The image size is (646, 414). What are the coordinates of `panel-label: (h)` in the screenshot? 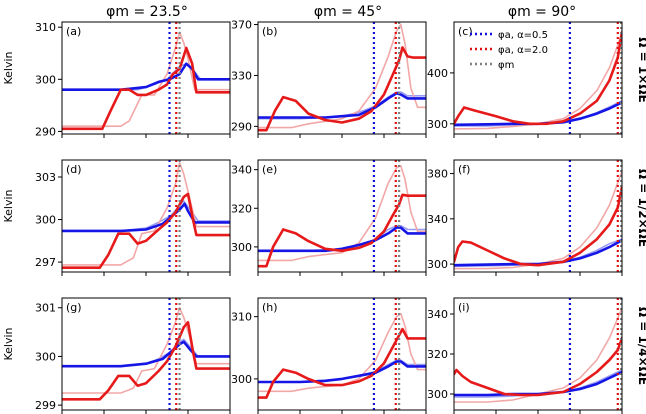 It's located at (270, 307).